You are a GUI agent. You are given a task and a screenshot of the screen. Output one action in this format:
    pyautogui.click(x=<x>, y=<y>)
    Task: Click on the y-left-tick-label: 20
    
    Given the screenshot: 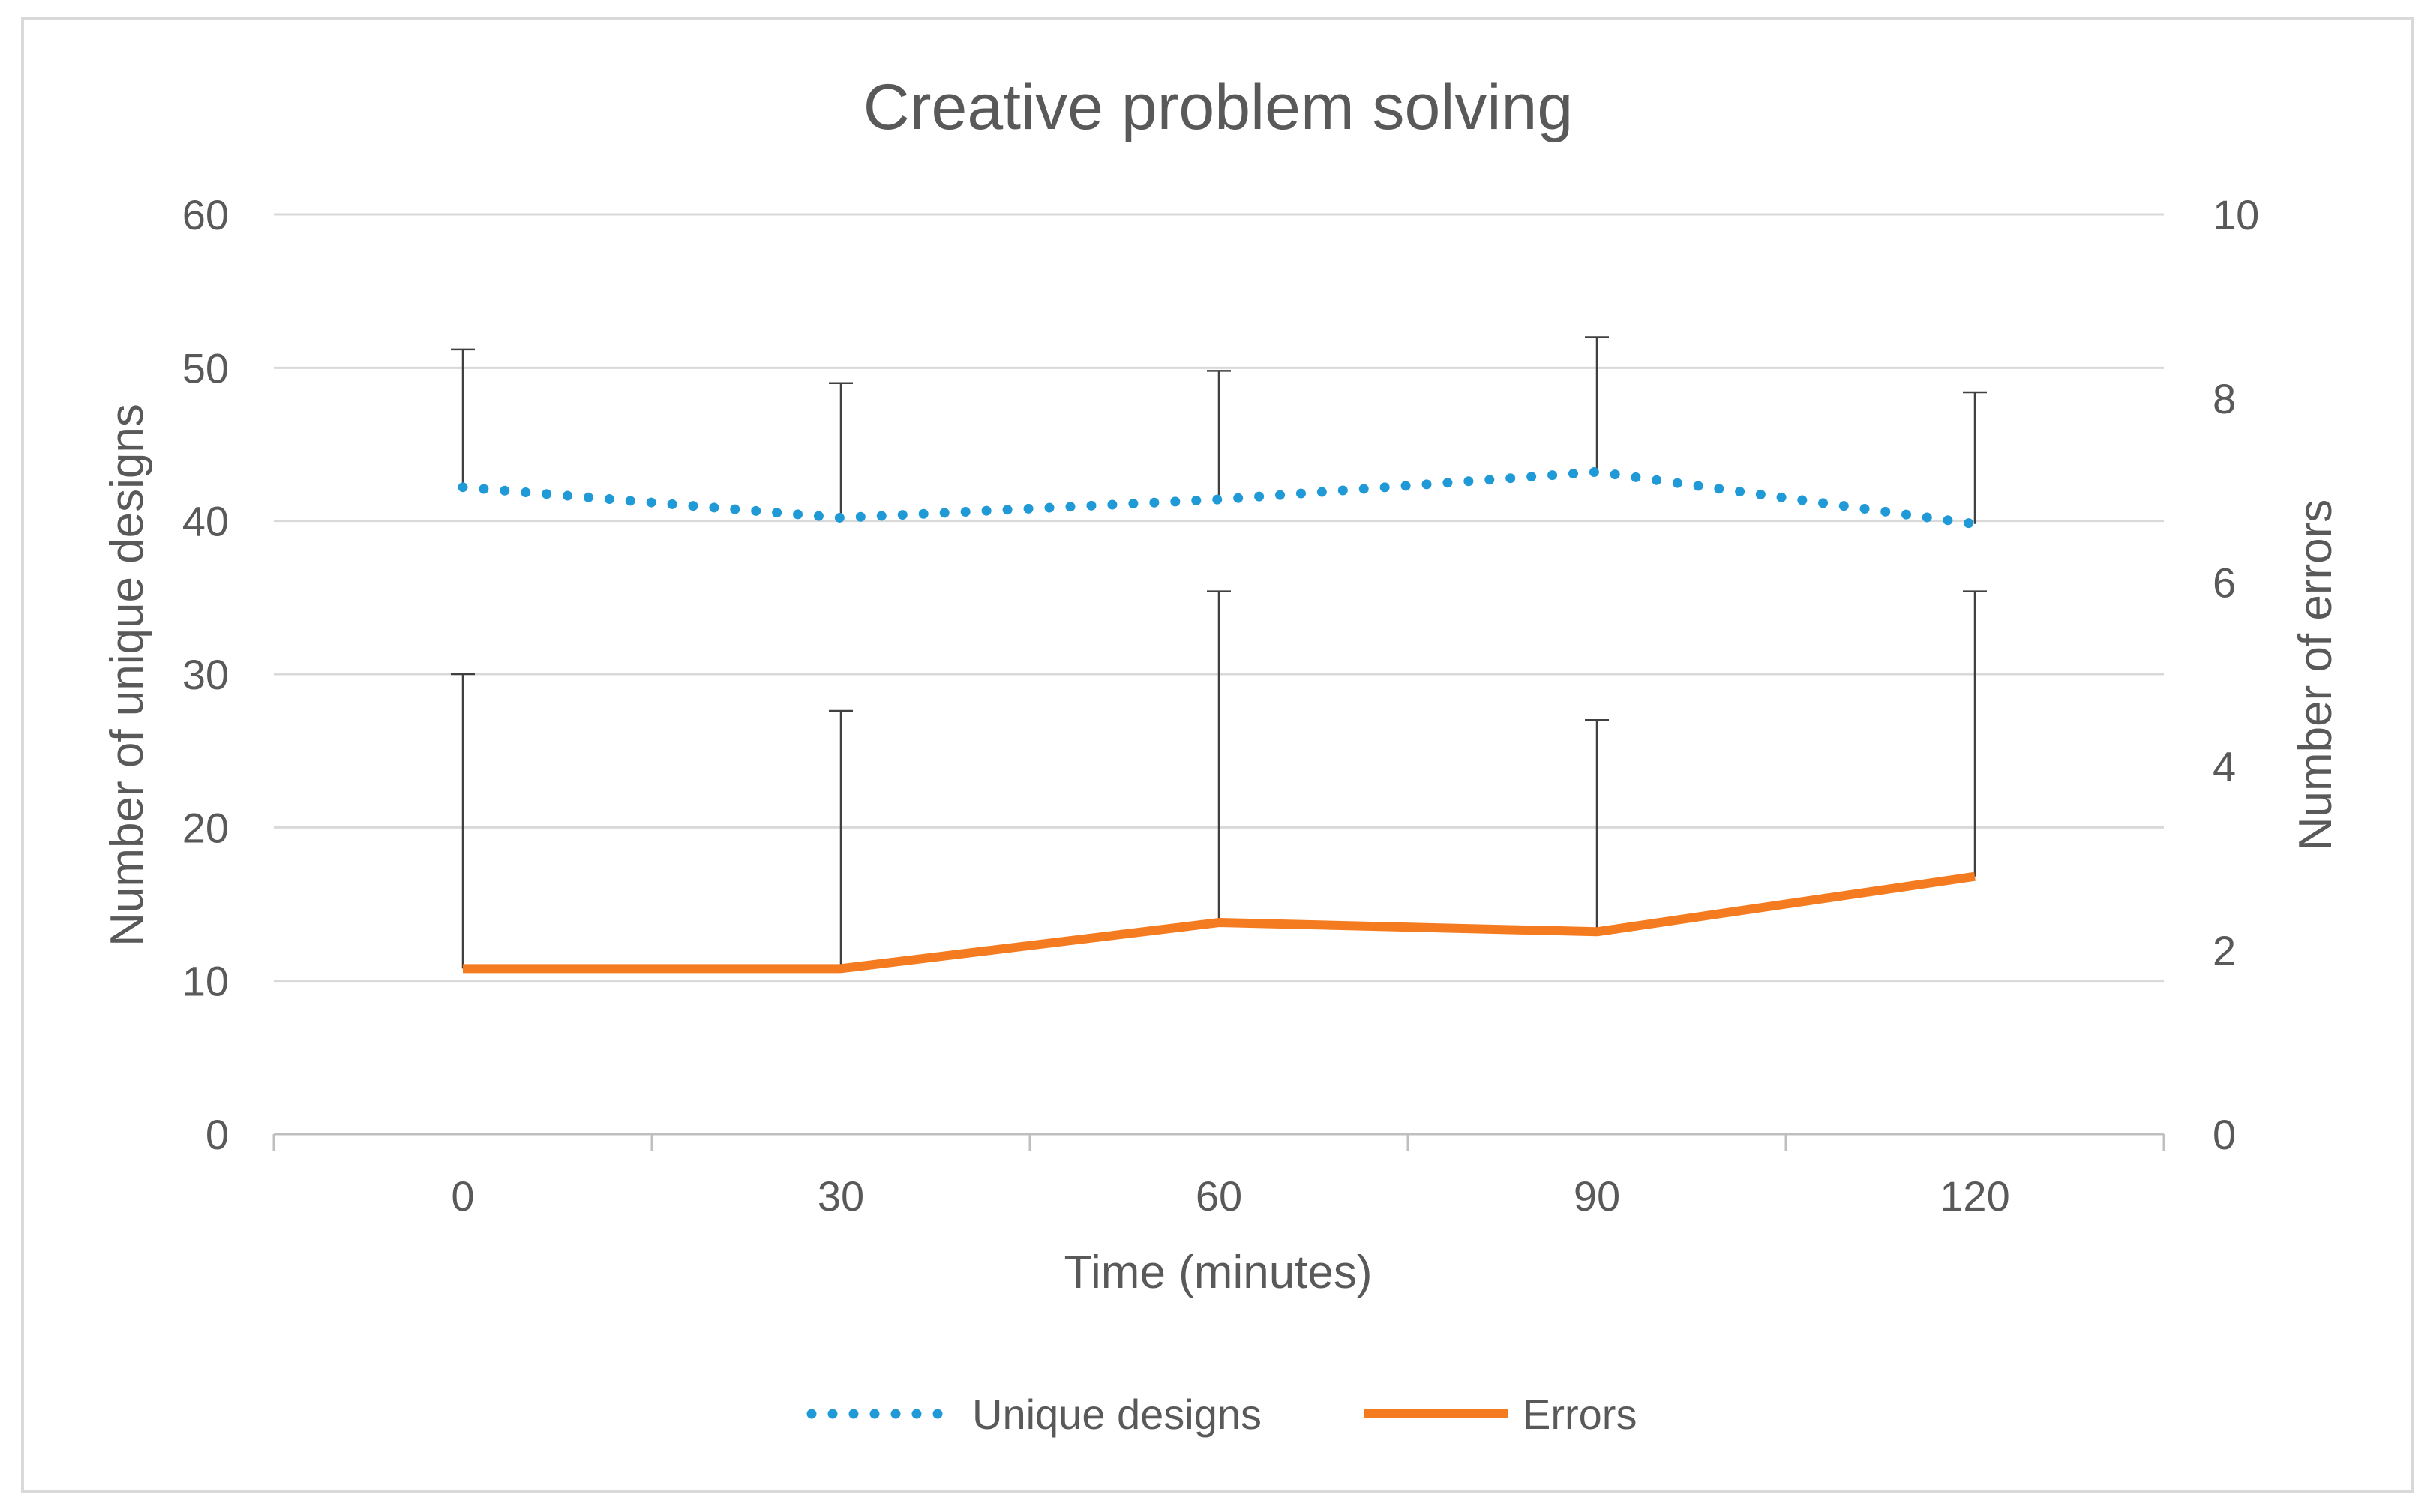 What is the action you would take?
    pyautogui.click(x=205, y=827)
    